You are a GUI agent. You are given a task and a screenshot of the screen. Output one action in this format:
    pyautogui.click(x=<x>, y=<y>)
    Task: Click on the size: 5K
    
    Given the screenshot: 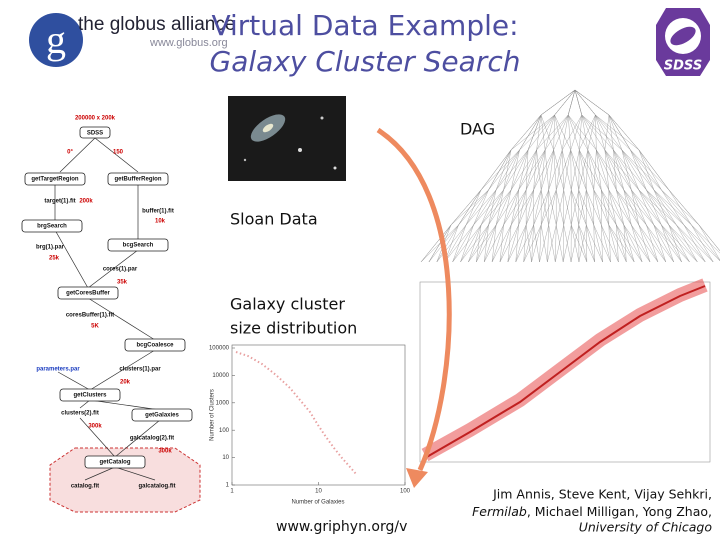 What is the action you would take?
    pyautogui.click(x=95, y=327)
    